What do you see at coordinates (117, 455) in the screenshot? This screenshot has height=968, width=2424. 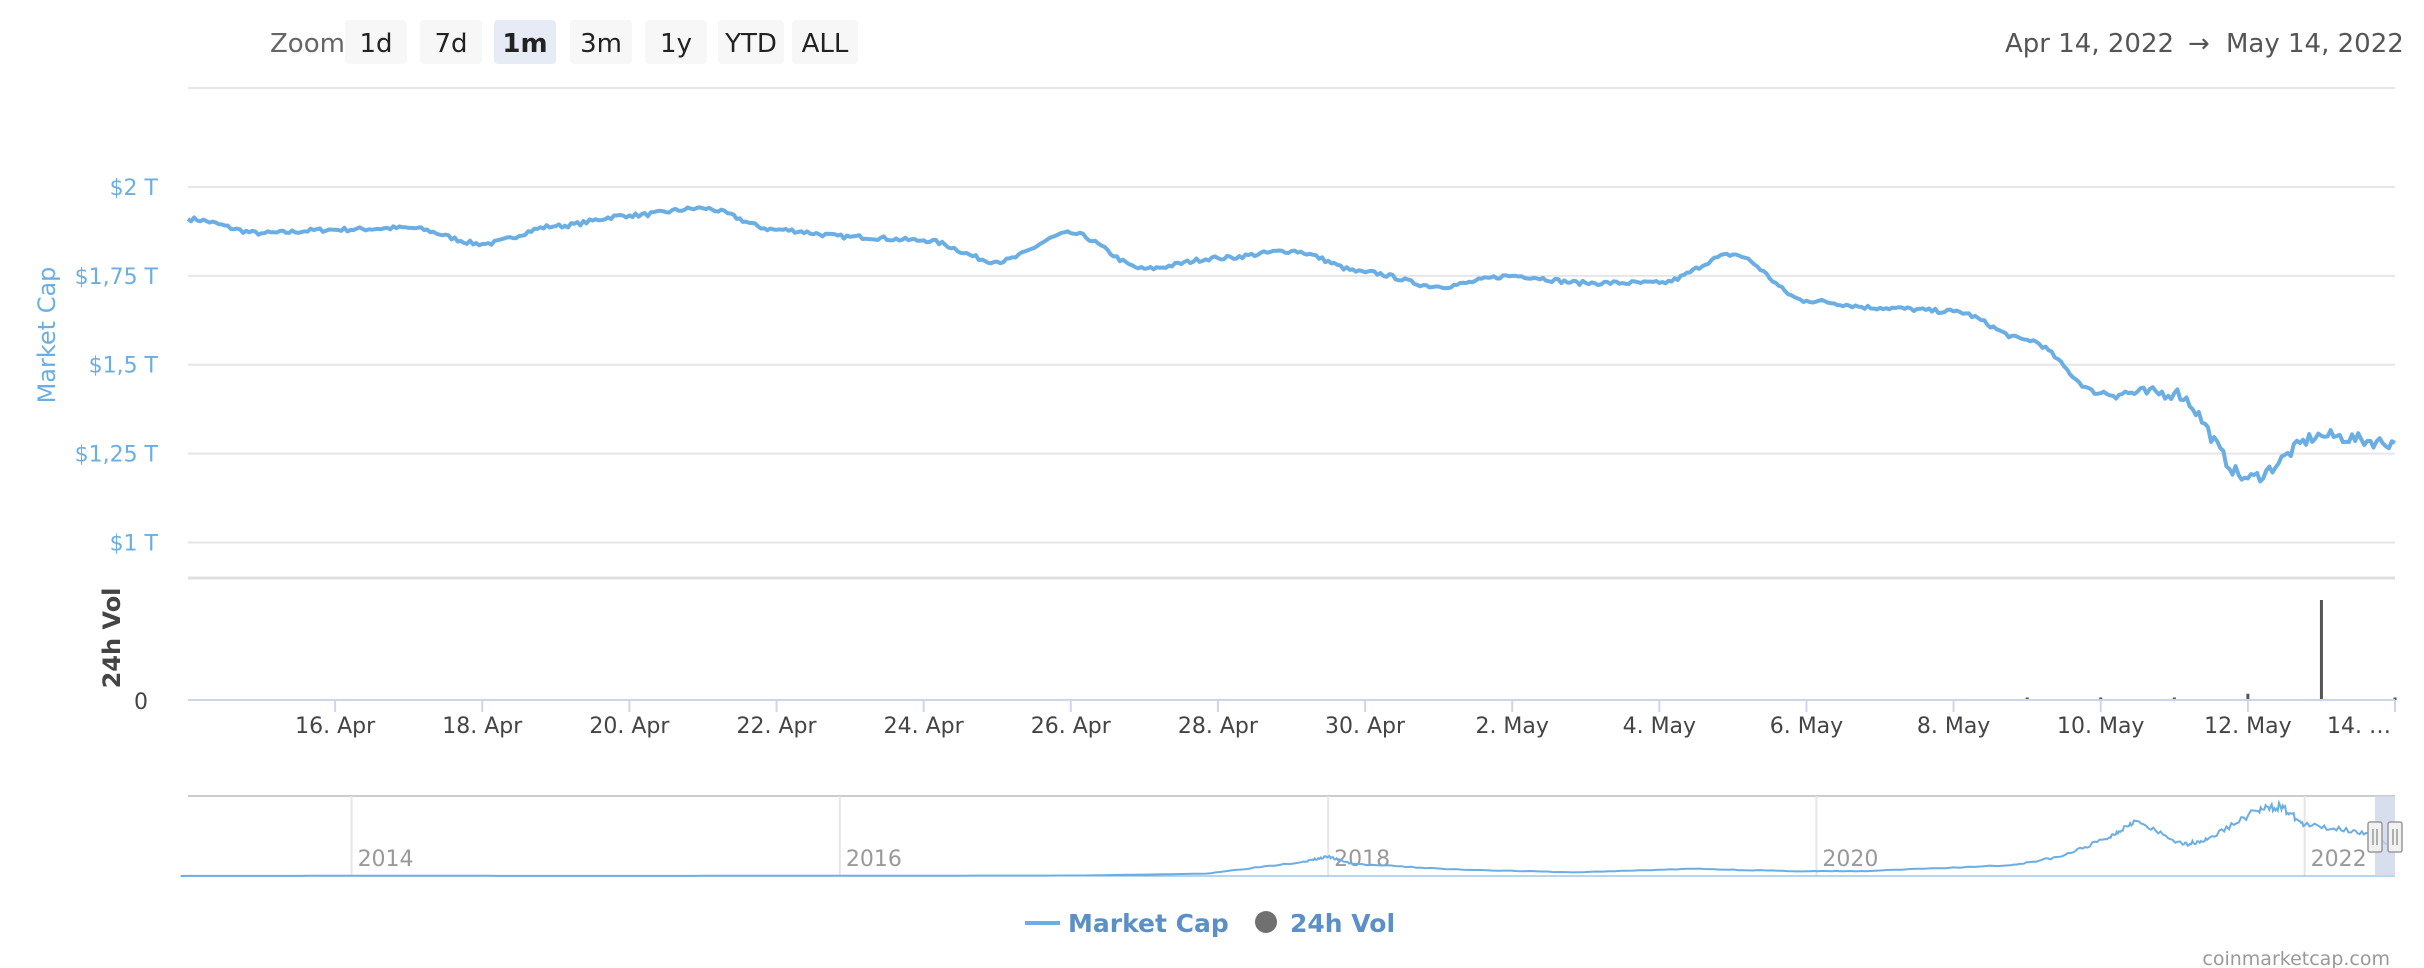 I see `y-tick-label: $1,25 T` at bounding box center [117, 455].